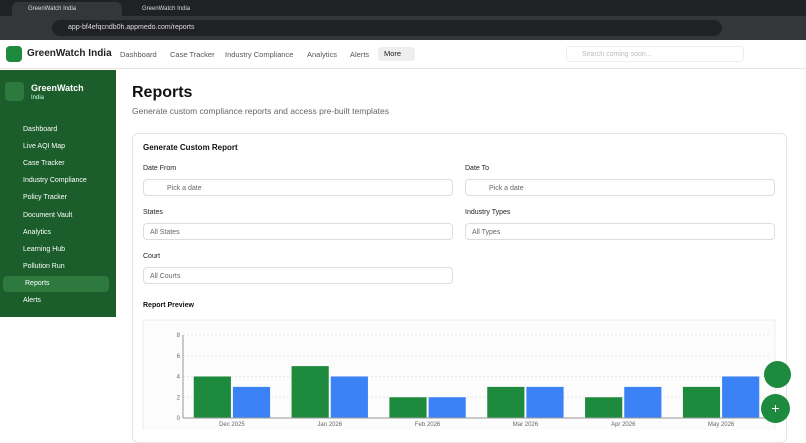 Image resolution: width=806 pixels, height=443 pixels. I want to click on field-label: Court, so click(152, 256).